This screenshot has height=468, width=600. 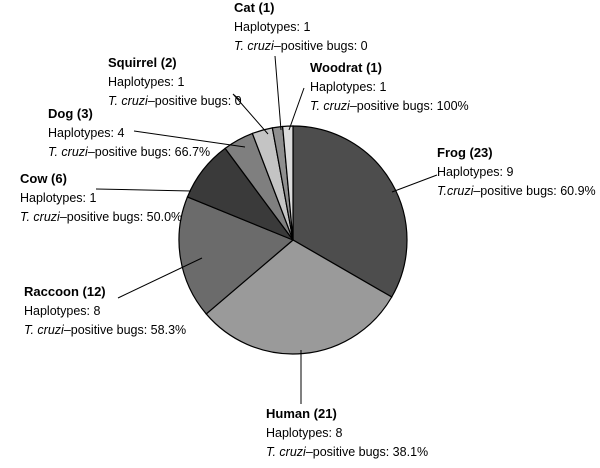 What do you see at coordinates (160, 278) in the screenshot?
I see `leader-line-raccoon` at bounding box center [160, 278].